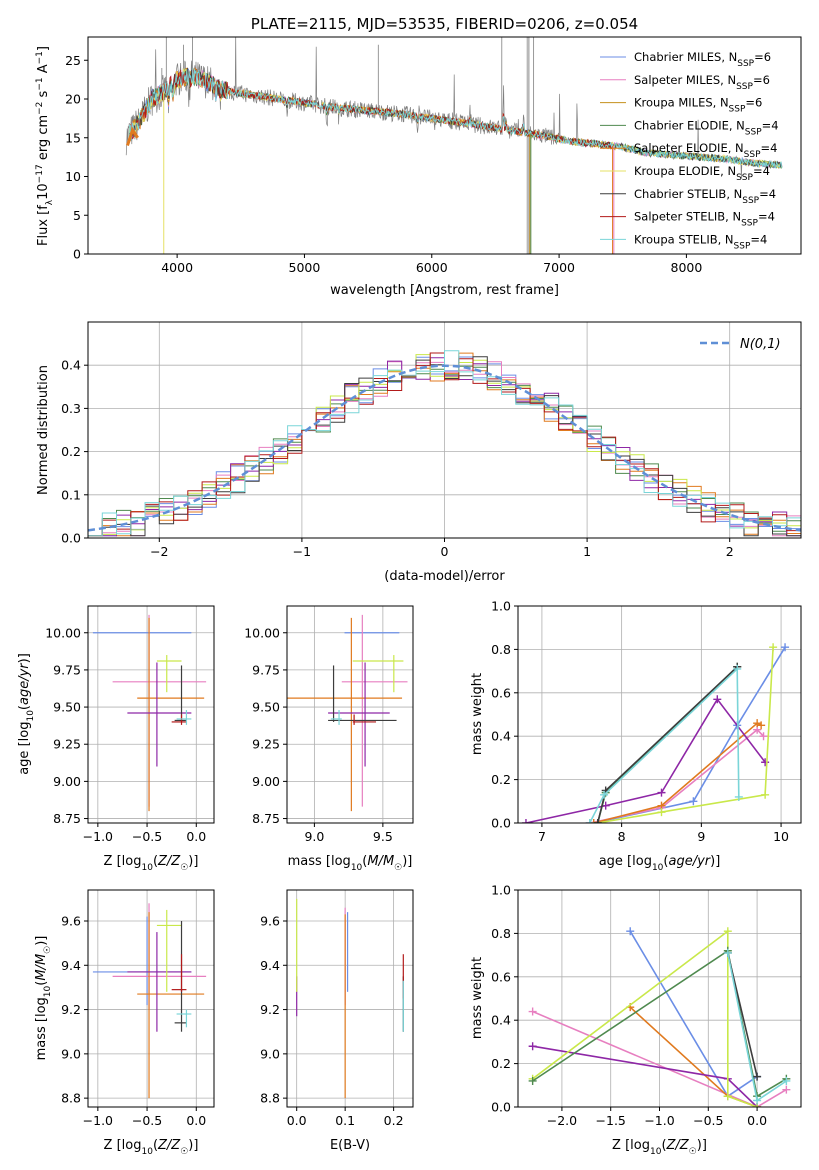  I want to click on y-tick-label: 9.4, so click(270, 965).